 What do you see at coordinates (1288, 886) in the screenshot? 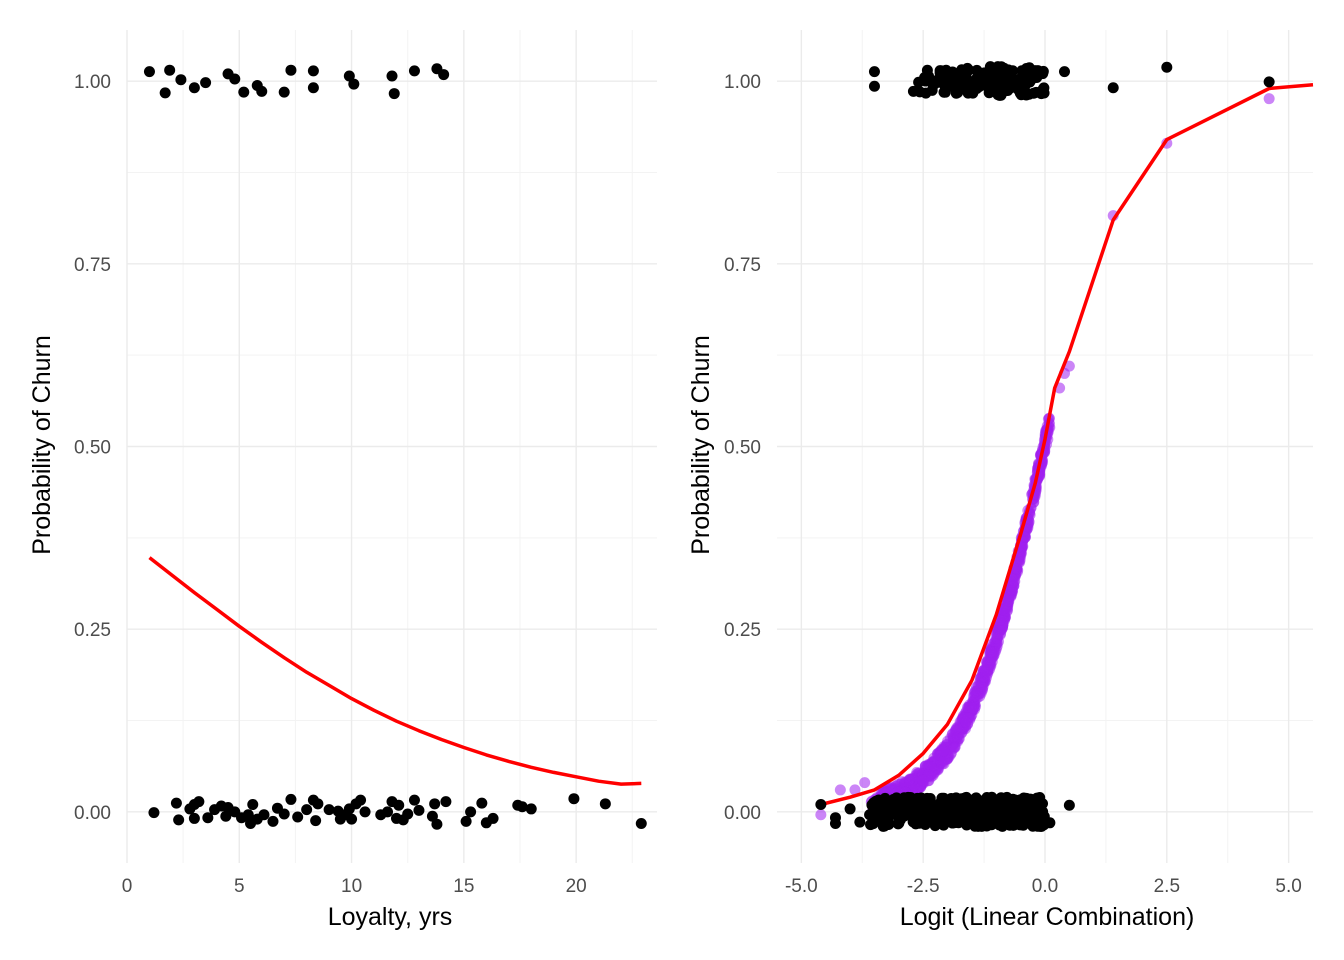
I see `logit-panel-x-tick-label: 5.0` at bounding box center [1288, 886].